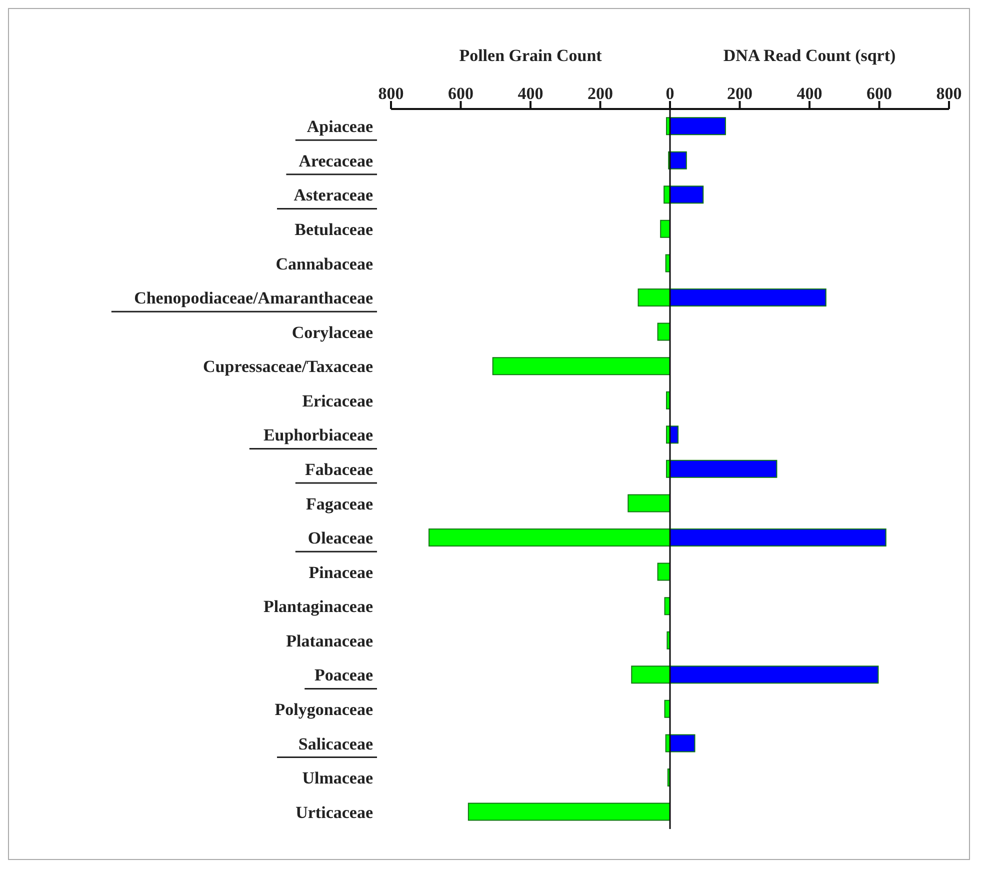 This screenshot has height=873, width=994. I want to click on y-tick-label: Poaceae, so click(344, 675).